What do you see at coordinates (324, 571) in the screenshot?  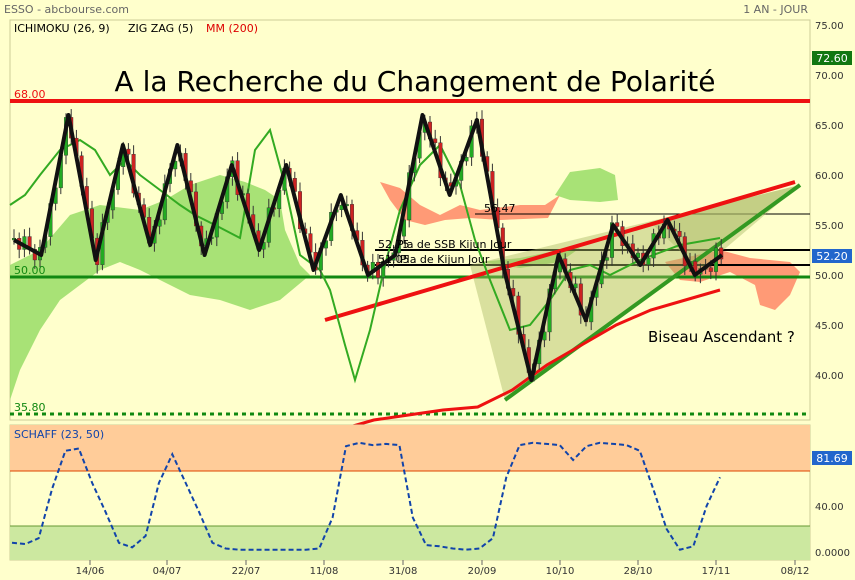 I see `date-tick-label: 11/08` at bounding box center [324, 571].